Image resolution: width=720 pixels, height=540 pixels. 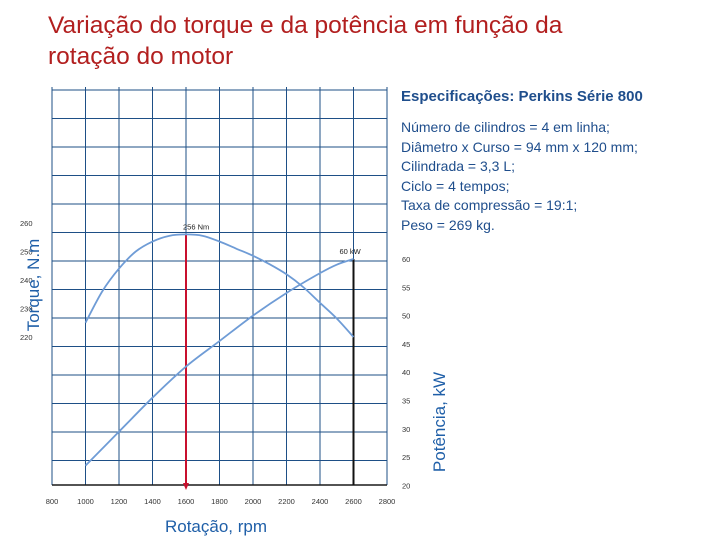 I want to click on x-tick-label: 1000, so click(x=85, y=501).